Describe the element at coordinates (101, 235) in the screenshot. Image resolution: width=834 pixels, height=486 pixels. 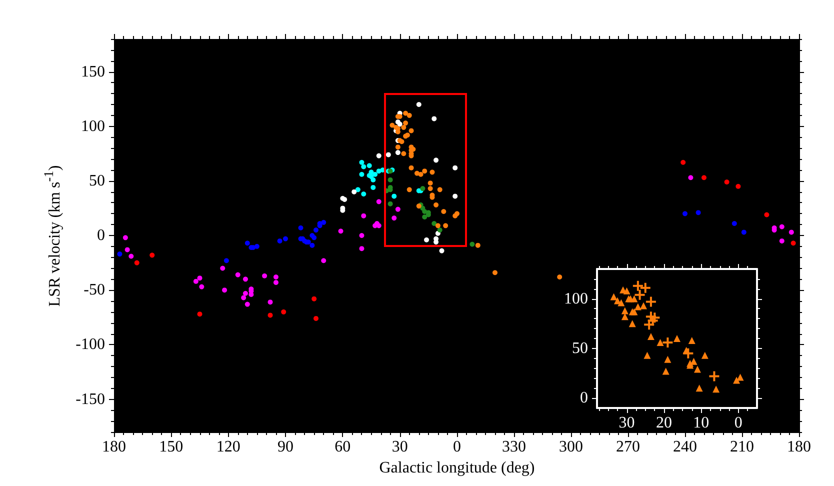
I see `y-tick-label: 0` at that location.